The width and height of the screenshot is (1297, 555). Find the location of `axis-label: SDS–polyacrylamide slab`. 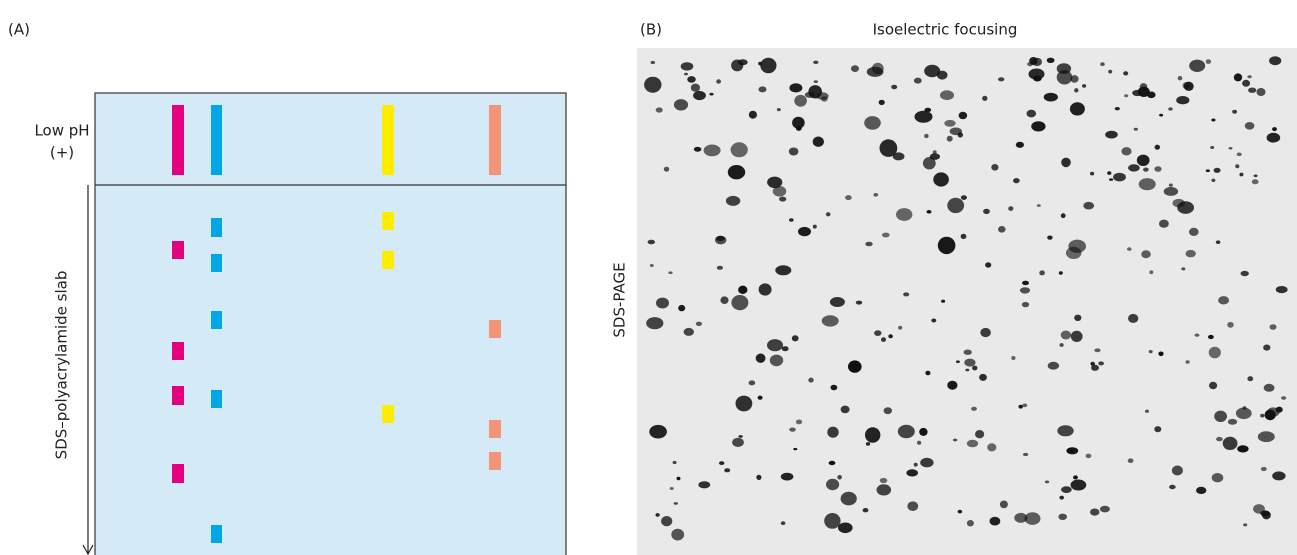

axis-label: SDS–polyacrylamide slab is located at coordinates (62, 365).